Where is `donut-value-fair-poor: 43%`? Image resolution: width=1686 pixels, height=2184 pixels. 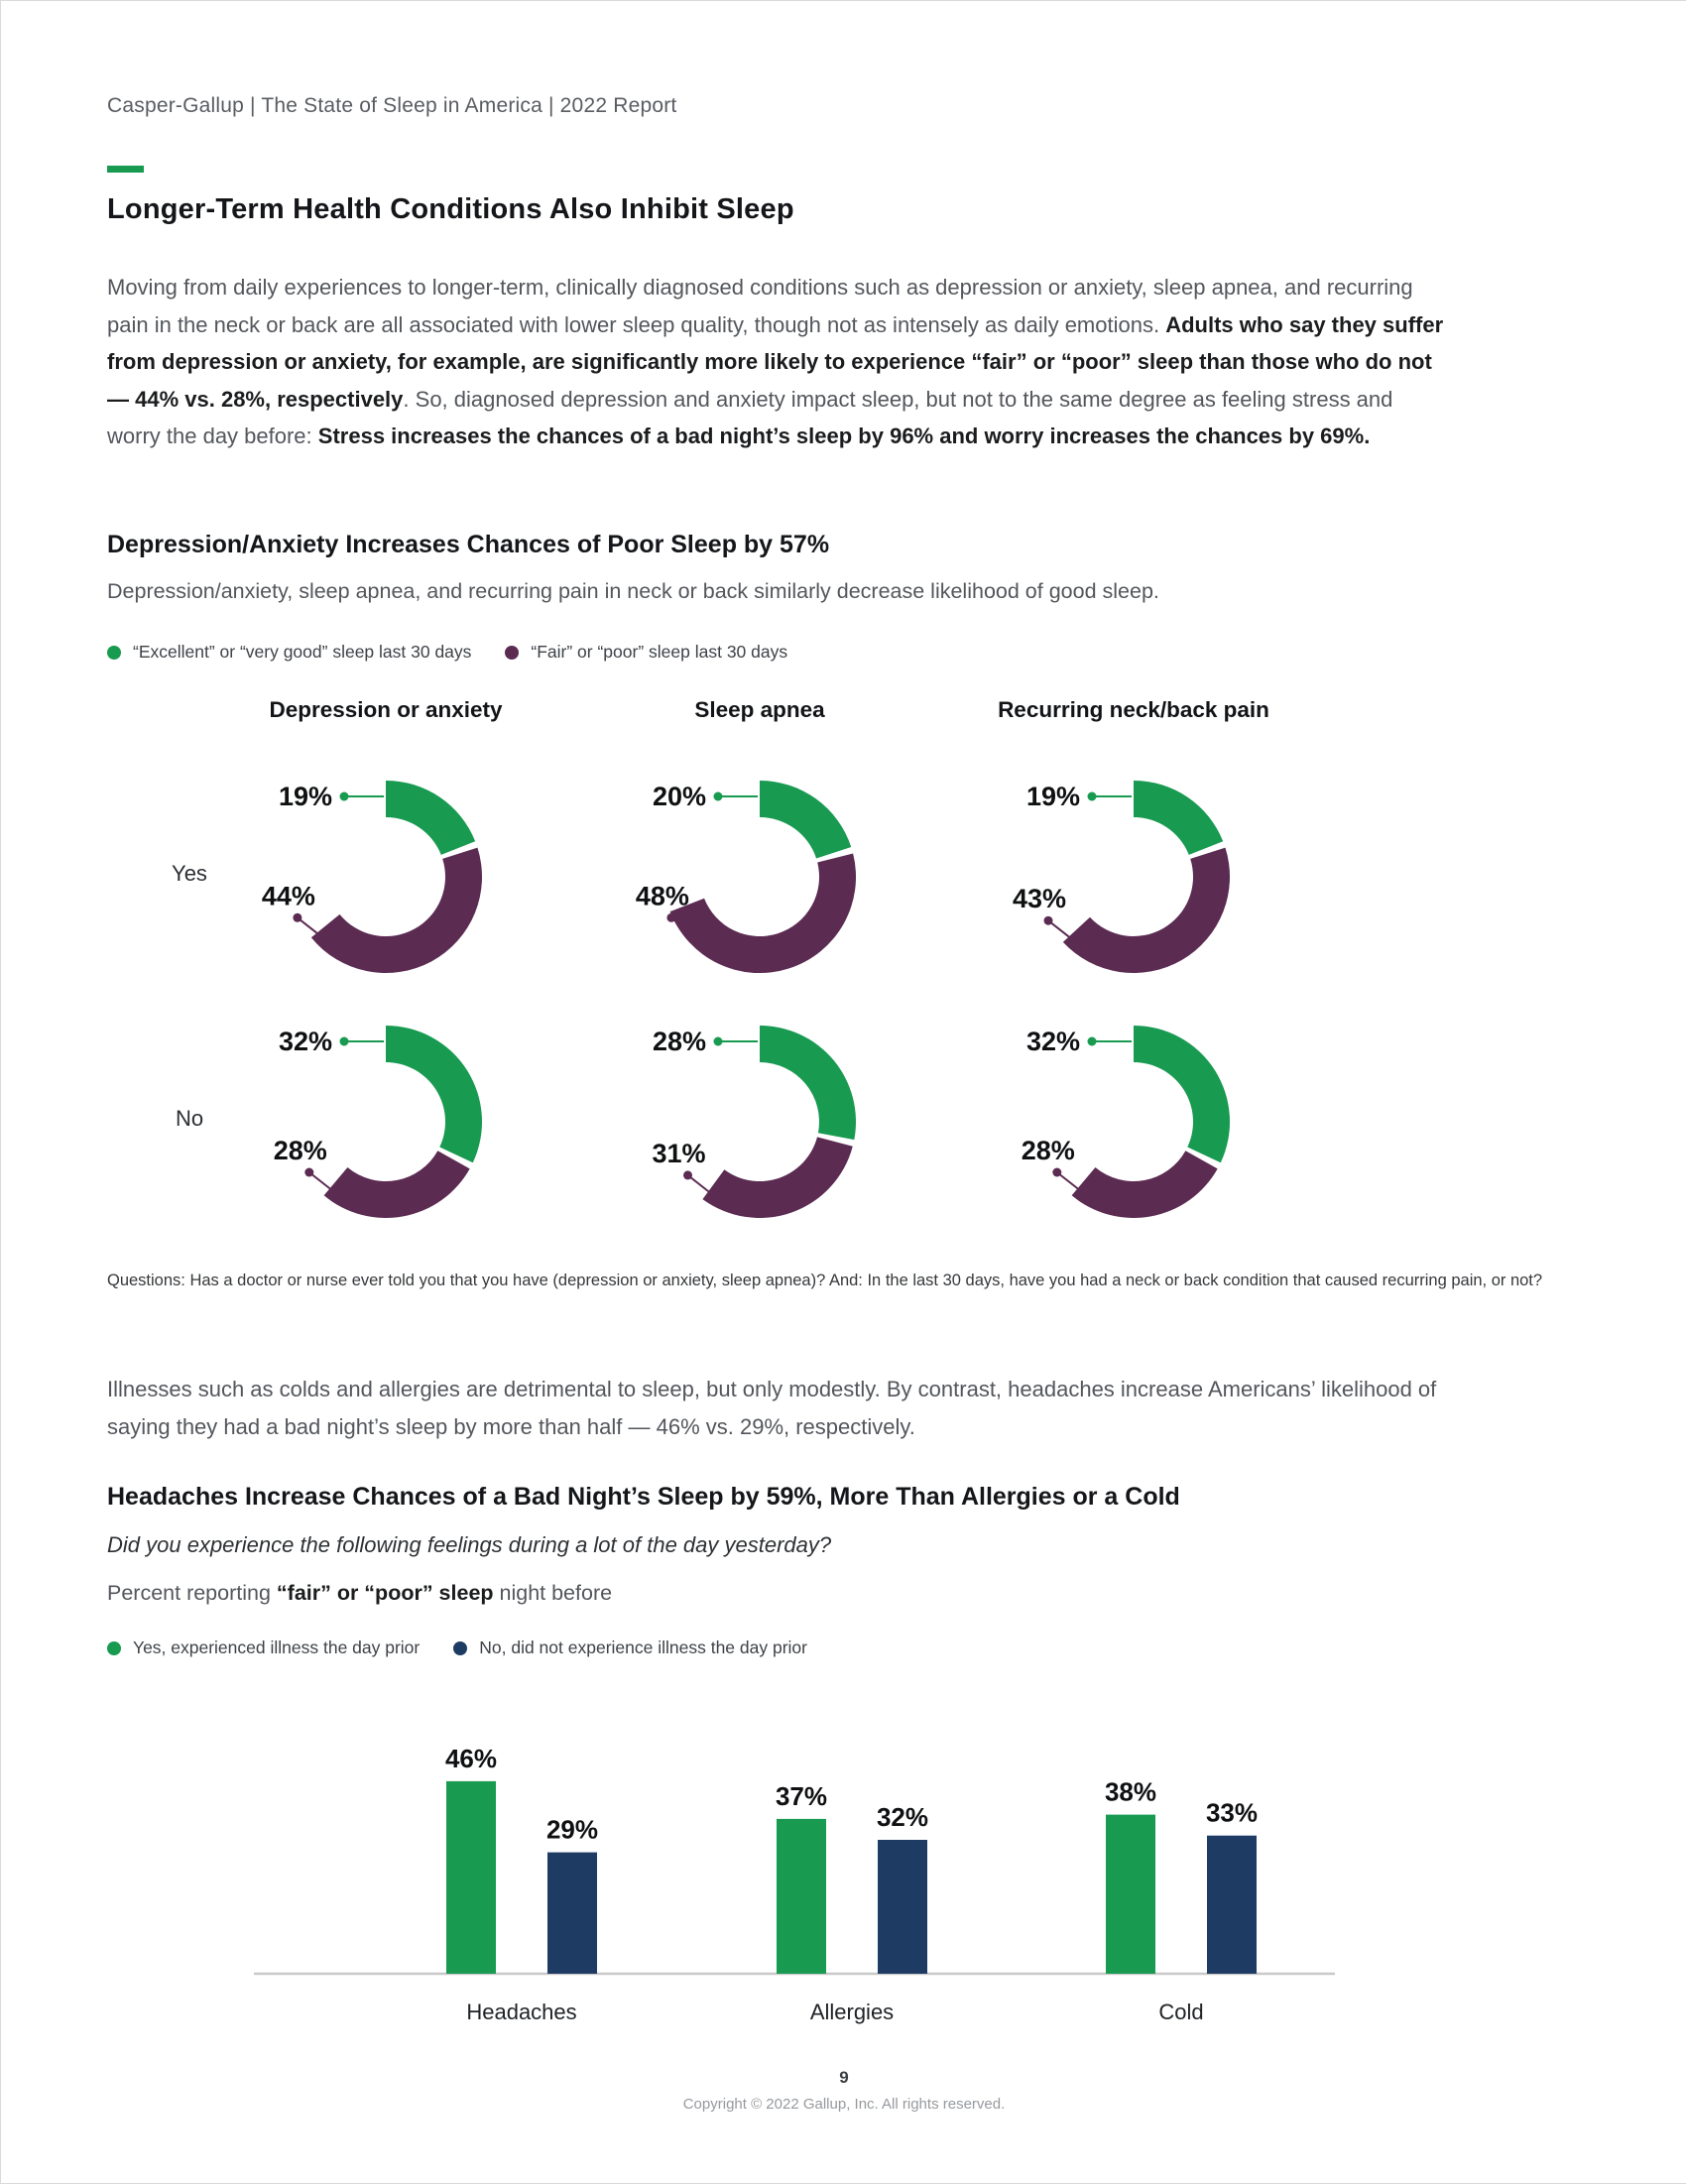 donut-value-fair-poor: 43% is located at coordinates (1040, 898).